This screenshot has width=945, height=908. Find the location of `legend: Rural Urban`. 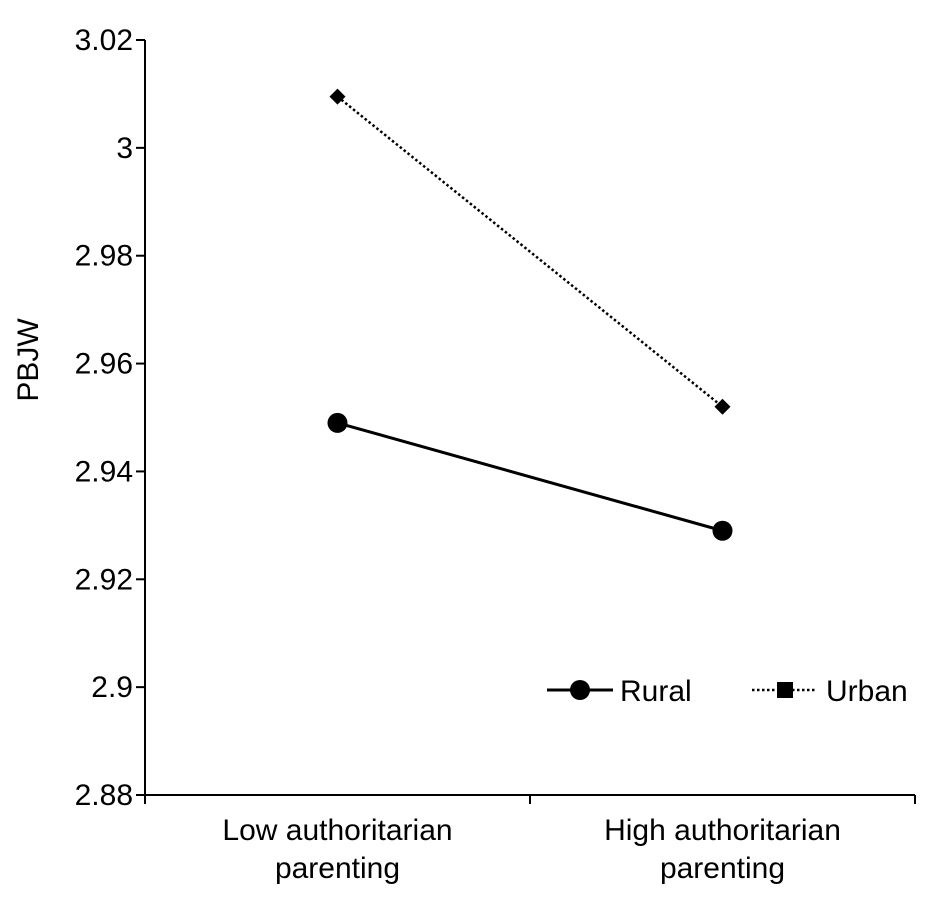

legend: Rural Urban is located at coordinates (727, 691).